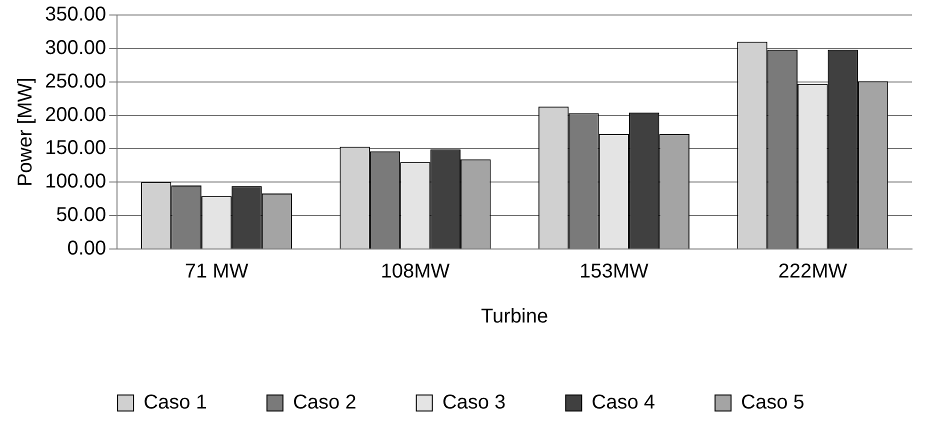 The width and height of the screenshot is (932, 433). Describe the element at coordinates (25, 132) in the screenshot. I see `y-axis-title: Power [MW]` at that location.